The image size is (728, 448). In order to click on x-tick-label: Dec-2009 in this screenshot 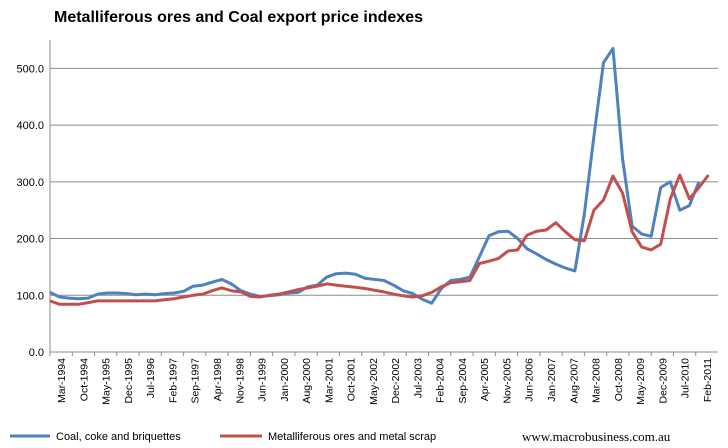, I will do `click(663, 381)`.